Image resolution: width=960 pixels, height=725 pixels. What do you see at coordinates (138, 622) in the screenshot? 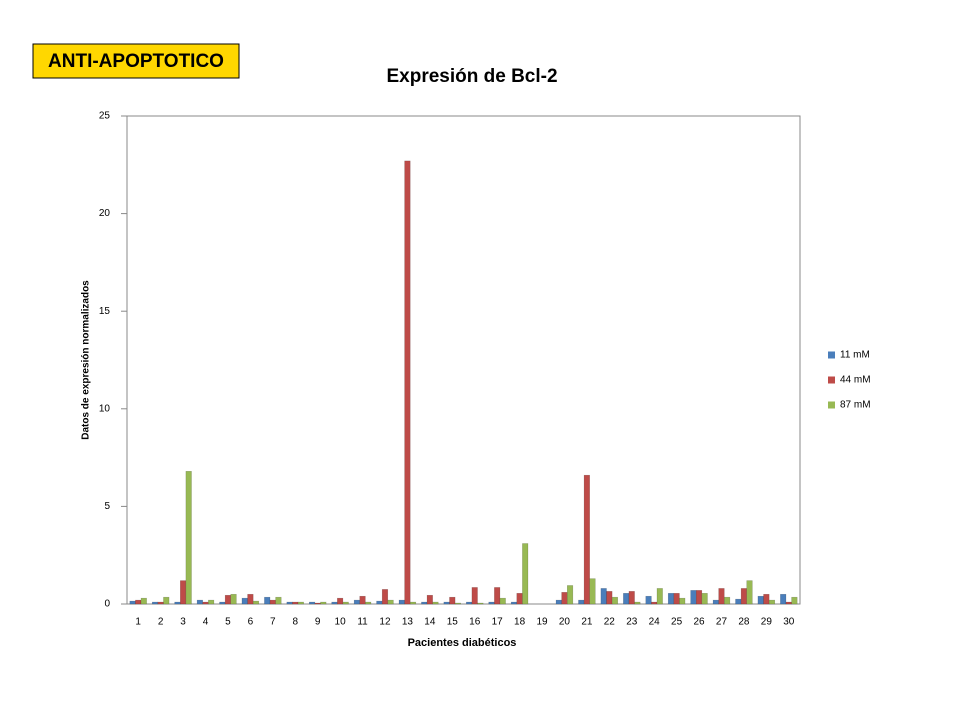
I see `x-tick-label: 1` at bounding box center [138, 622].